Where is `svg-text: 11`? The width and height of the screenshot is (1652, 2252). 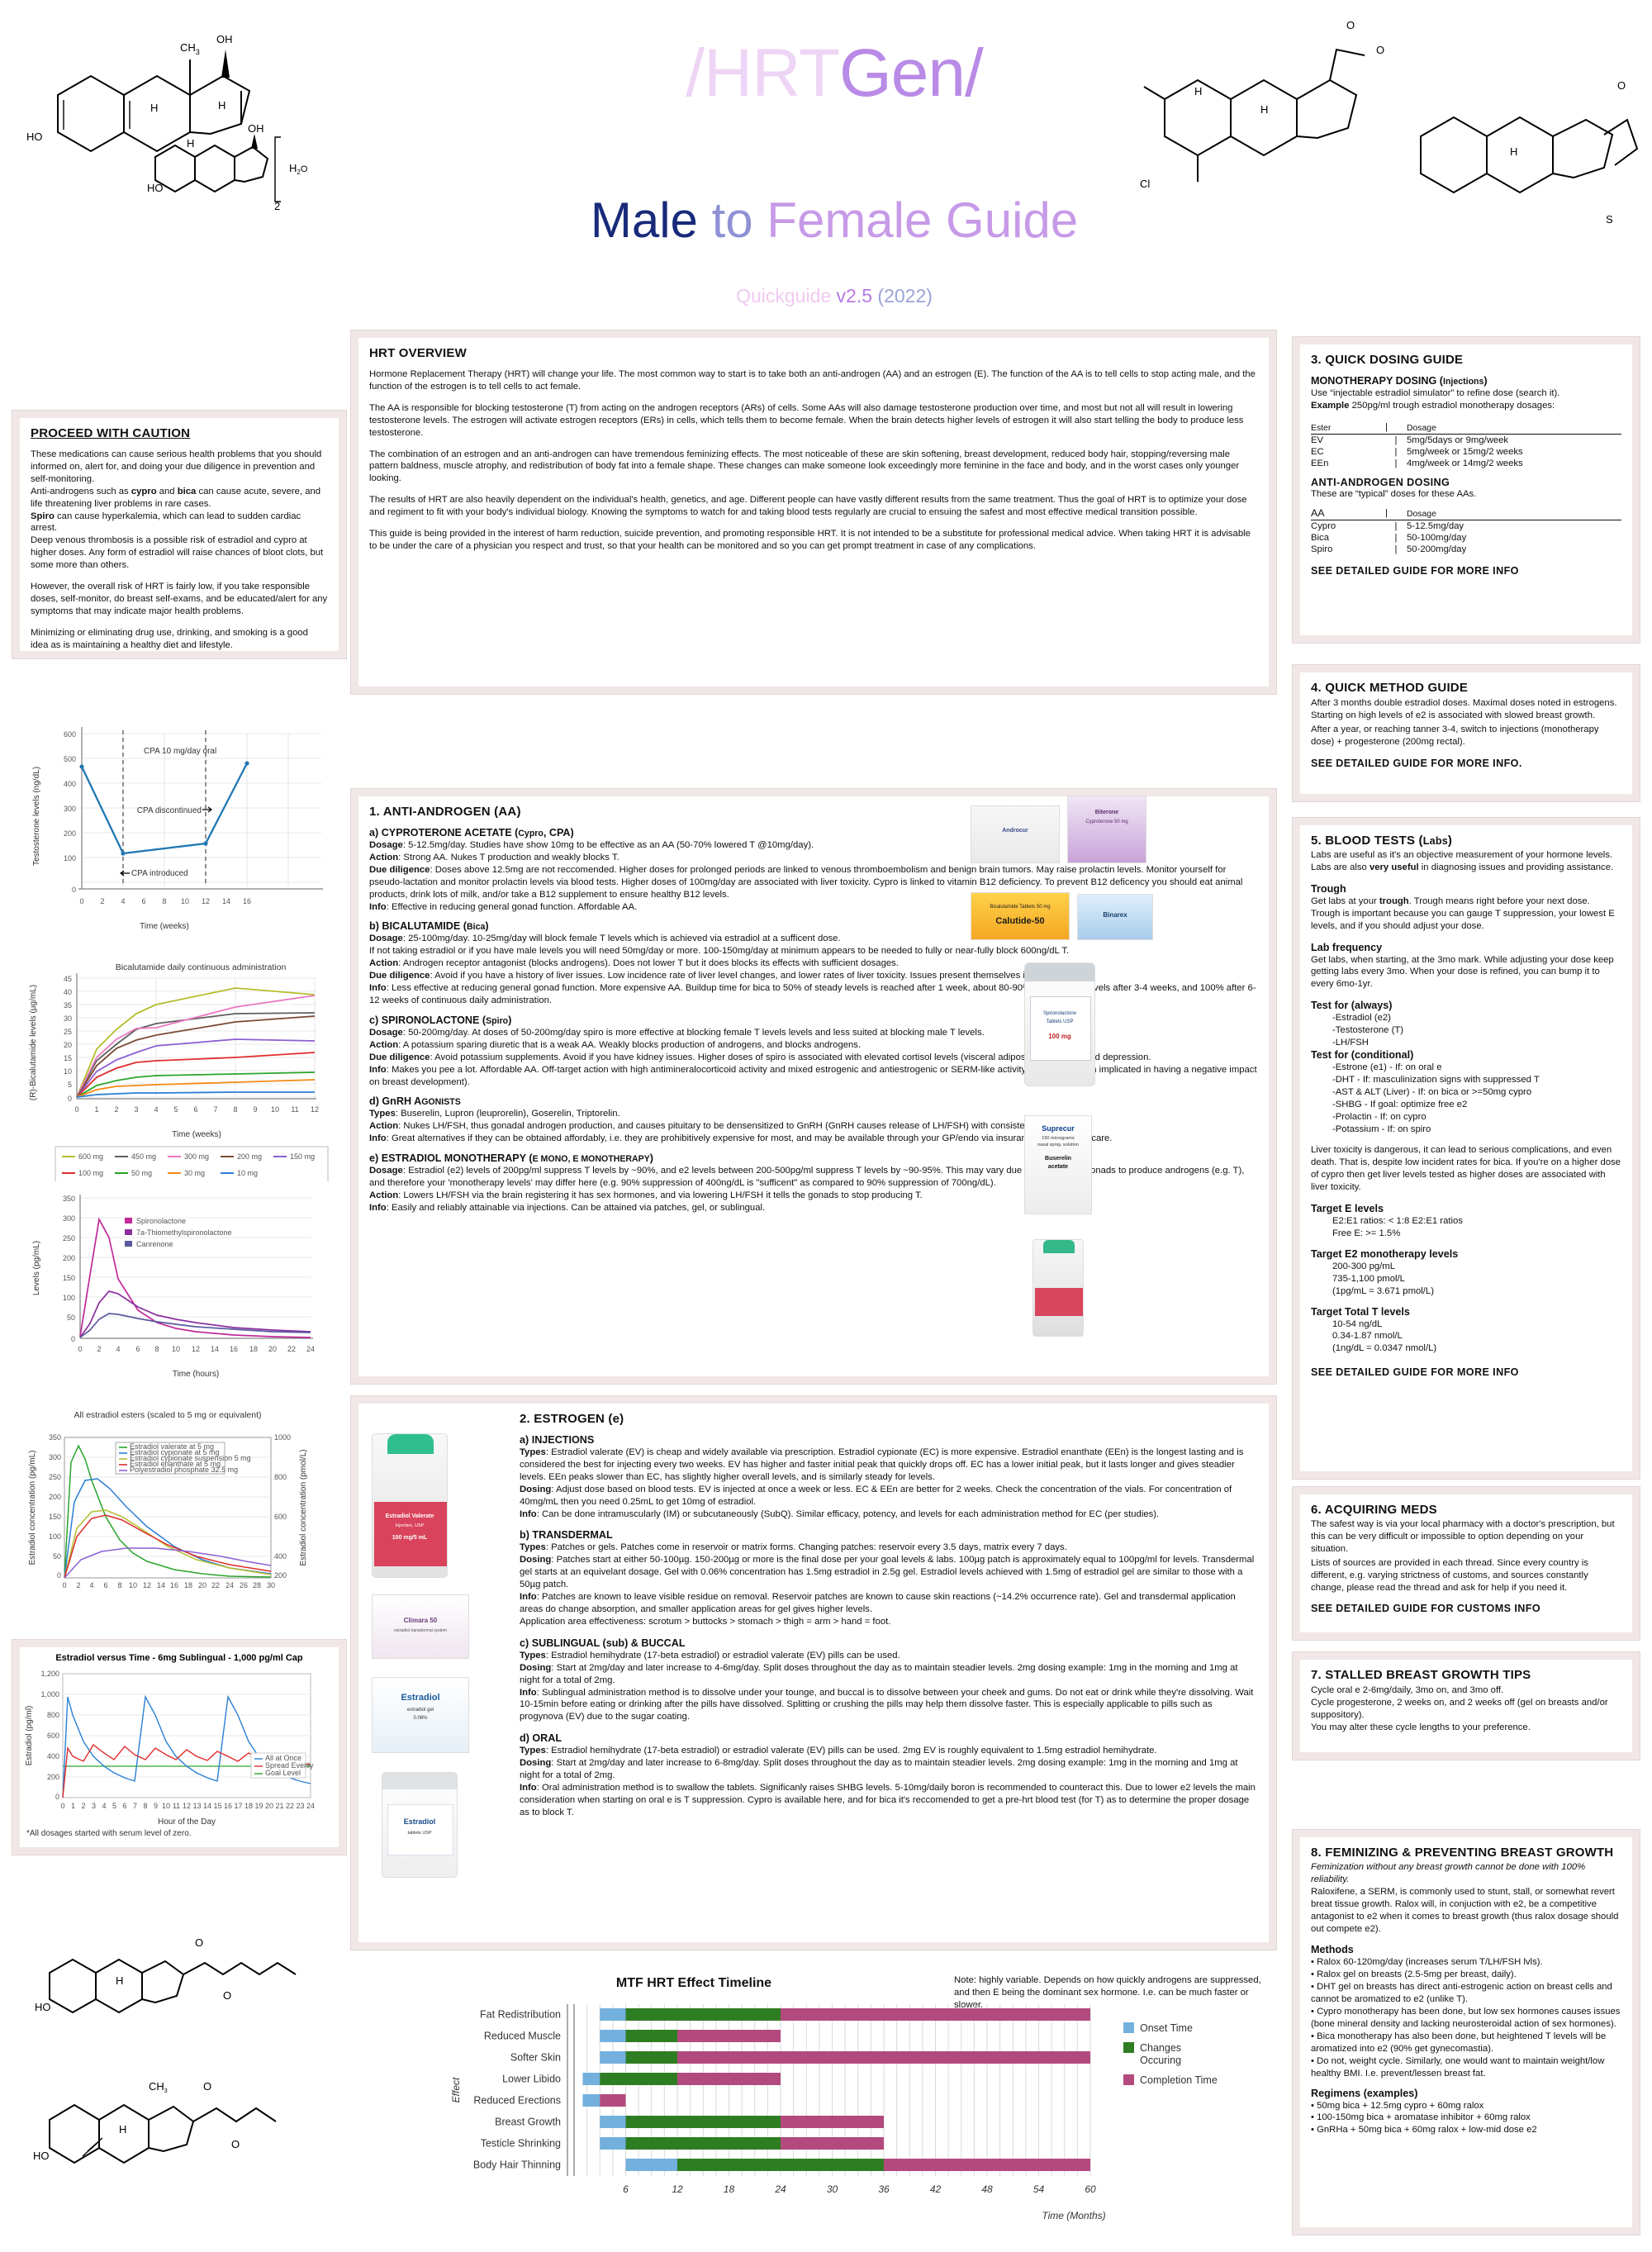
svg-text: 11 is located at coordinates (294, 1109).